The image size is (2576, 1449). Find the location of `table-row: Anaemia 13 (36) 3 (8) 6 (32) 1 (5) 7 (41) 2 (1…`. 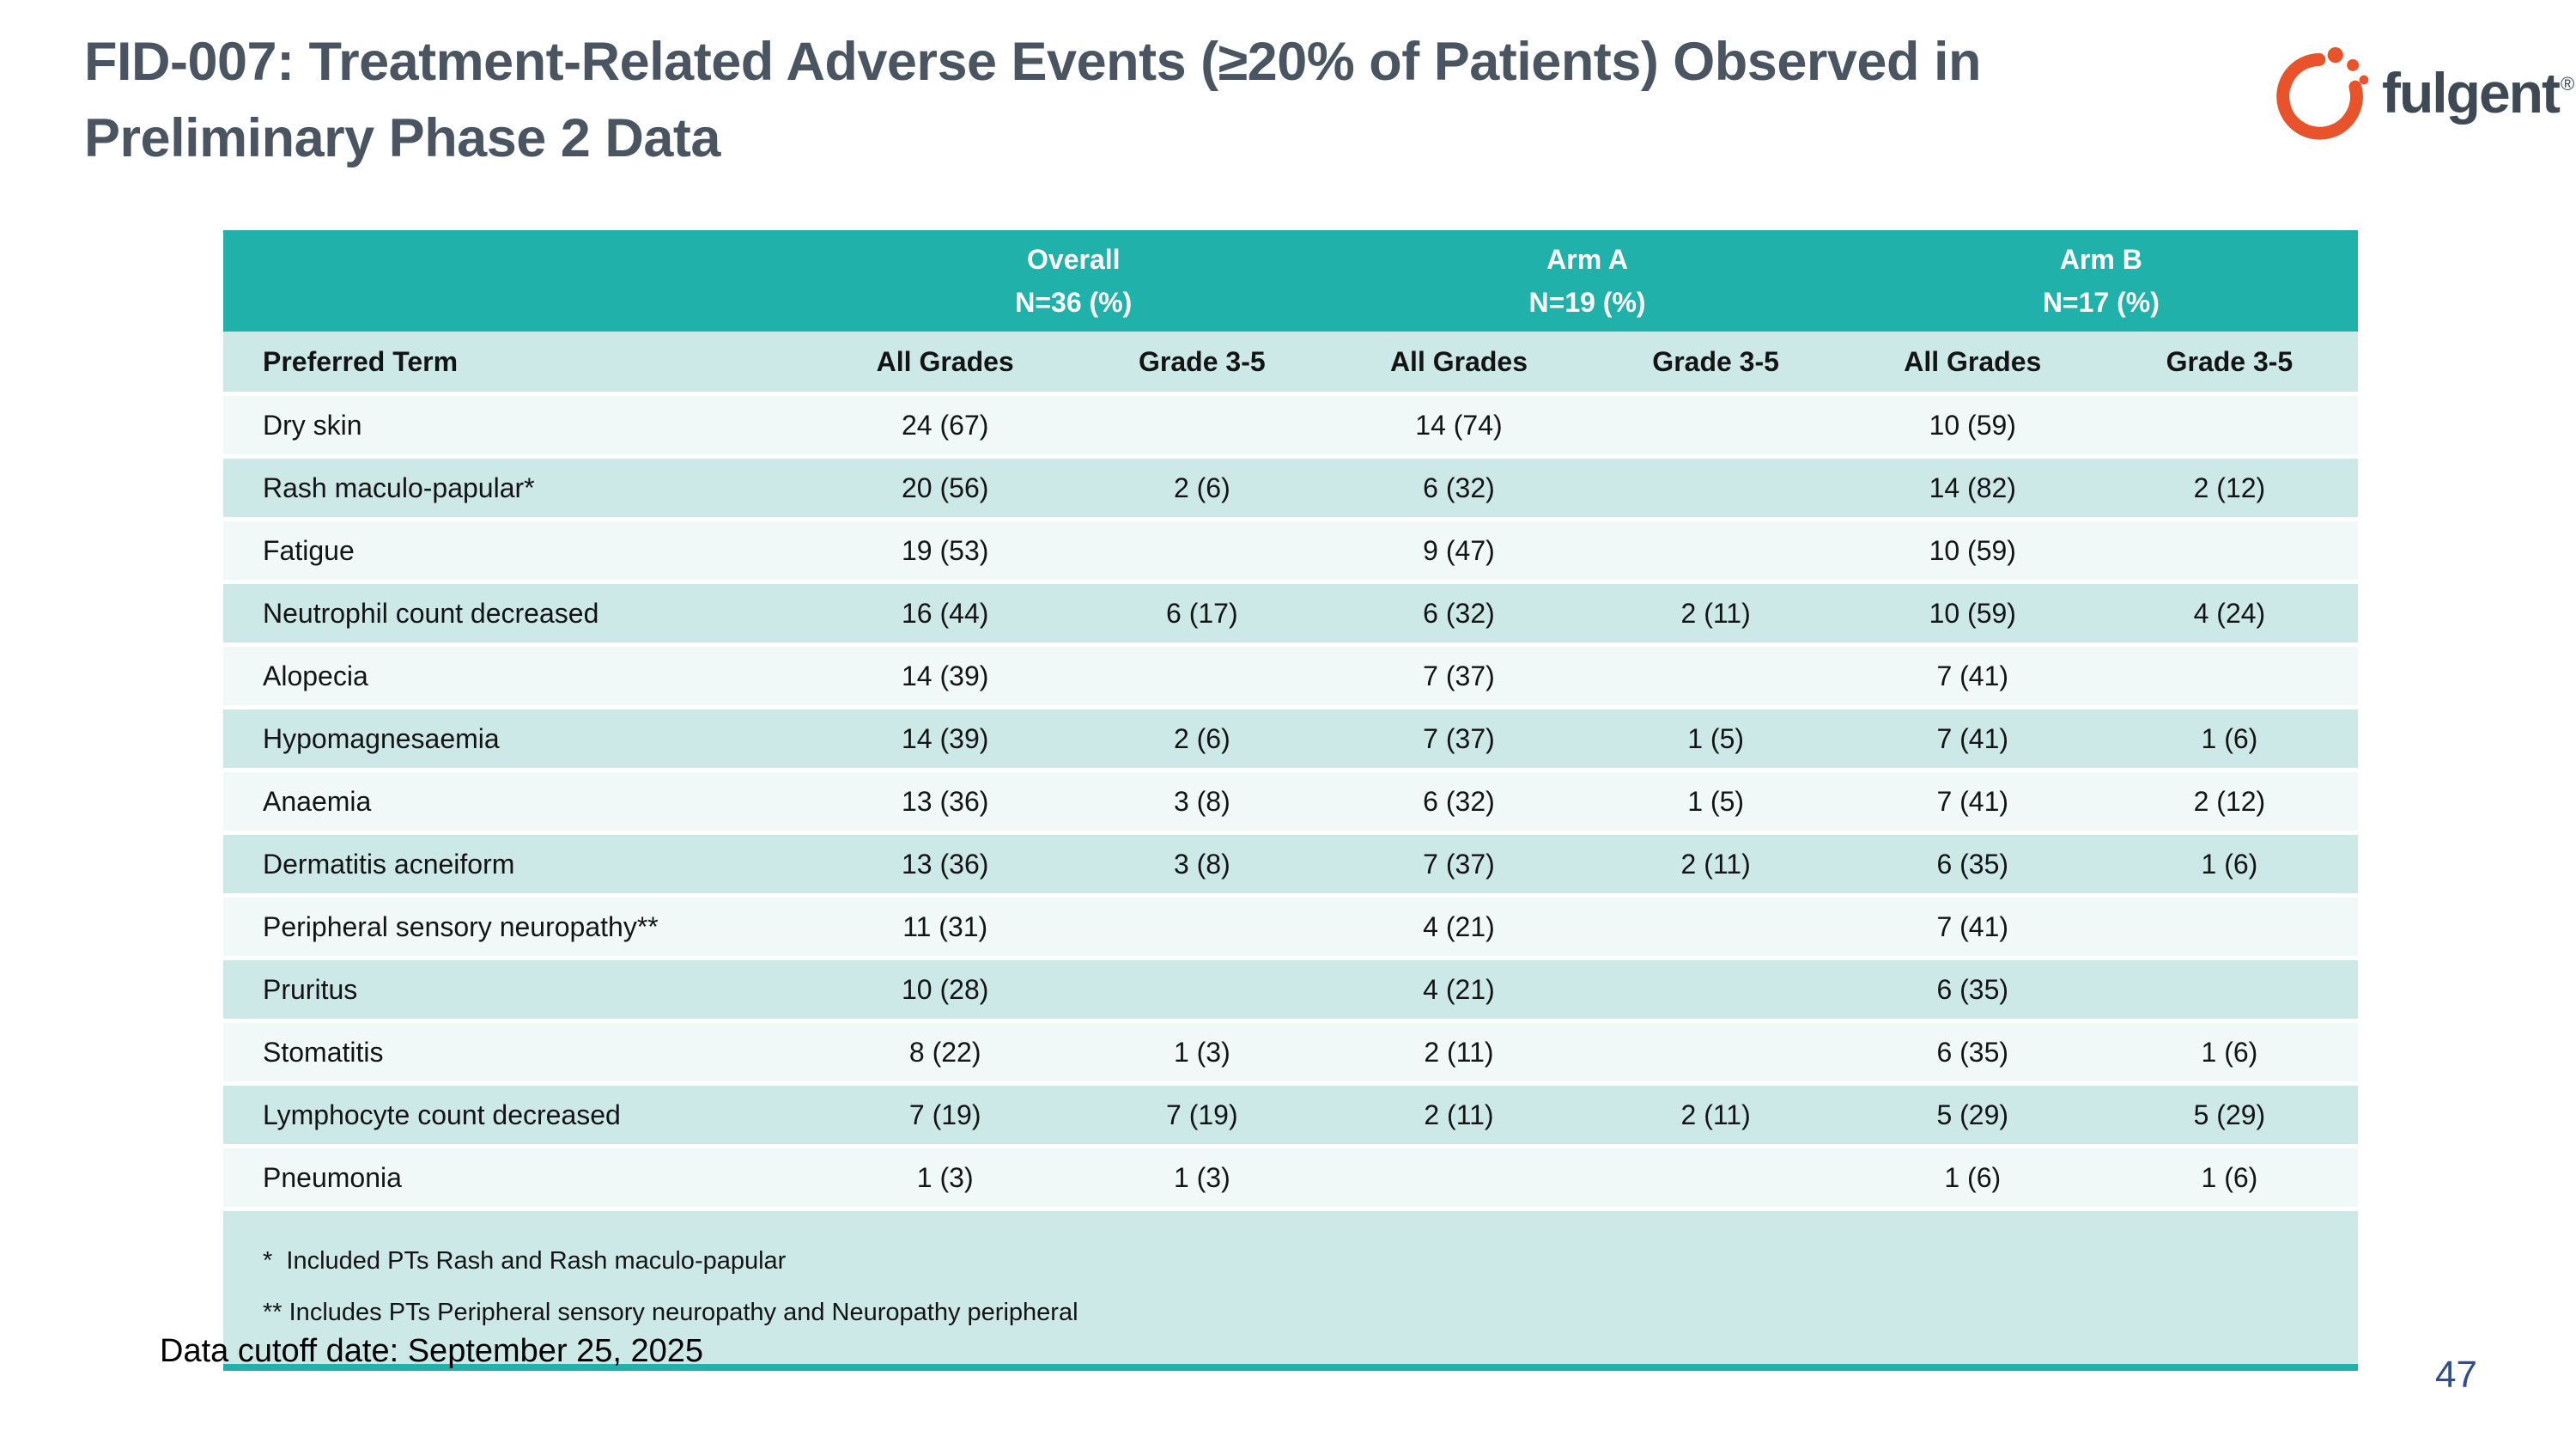

table-row: Anaemia 13 (36) 3 (8) 6 (32) 1 (5) 7 (41) 2 (1… is located at coordinates (1290, 799).